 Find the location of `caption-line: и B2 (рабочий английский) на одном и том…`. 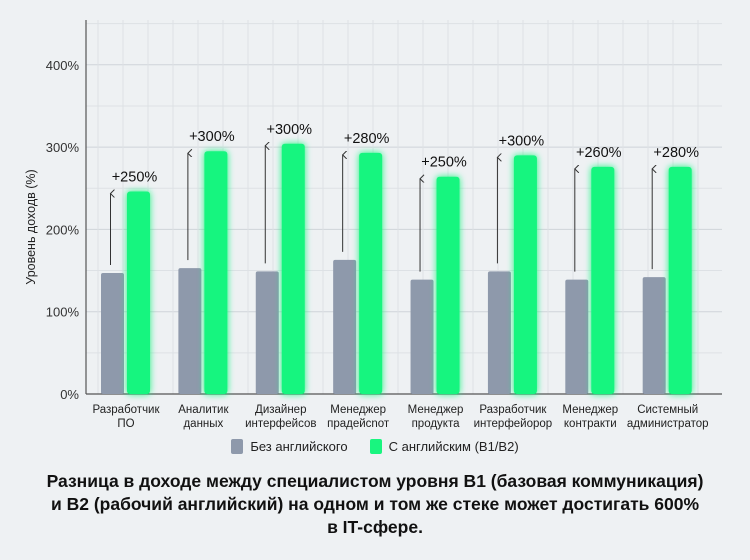

caption-line: и B2 (рабочий английский) на одном и том… is located at coordinates (375, 504).